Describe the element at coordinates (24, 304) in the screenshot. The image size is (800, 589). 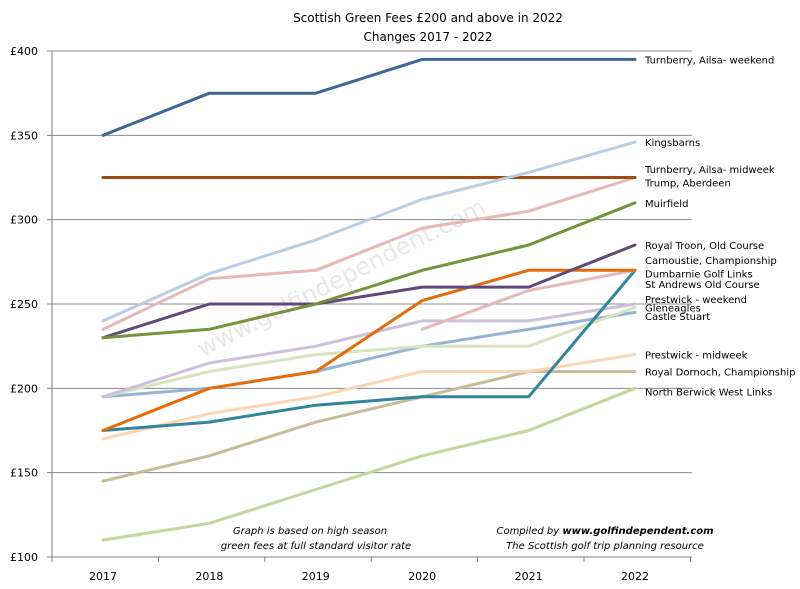
I see `y-tick-label: £250` at that location.